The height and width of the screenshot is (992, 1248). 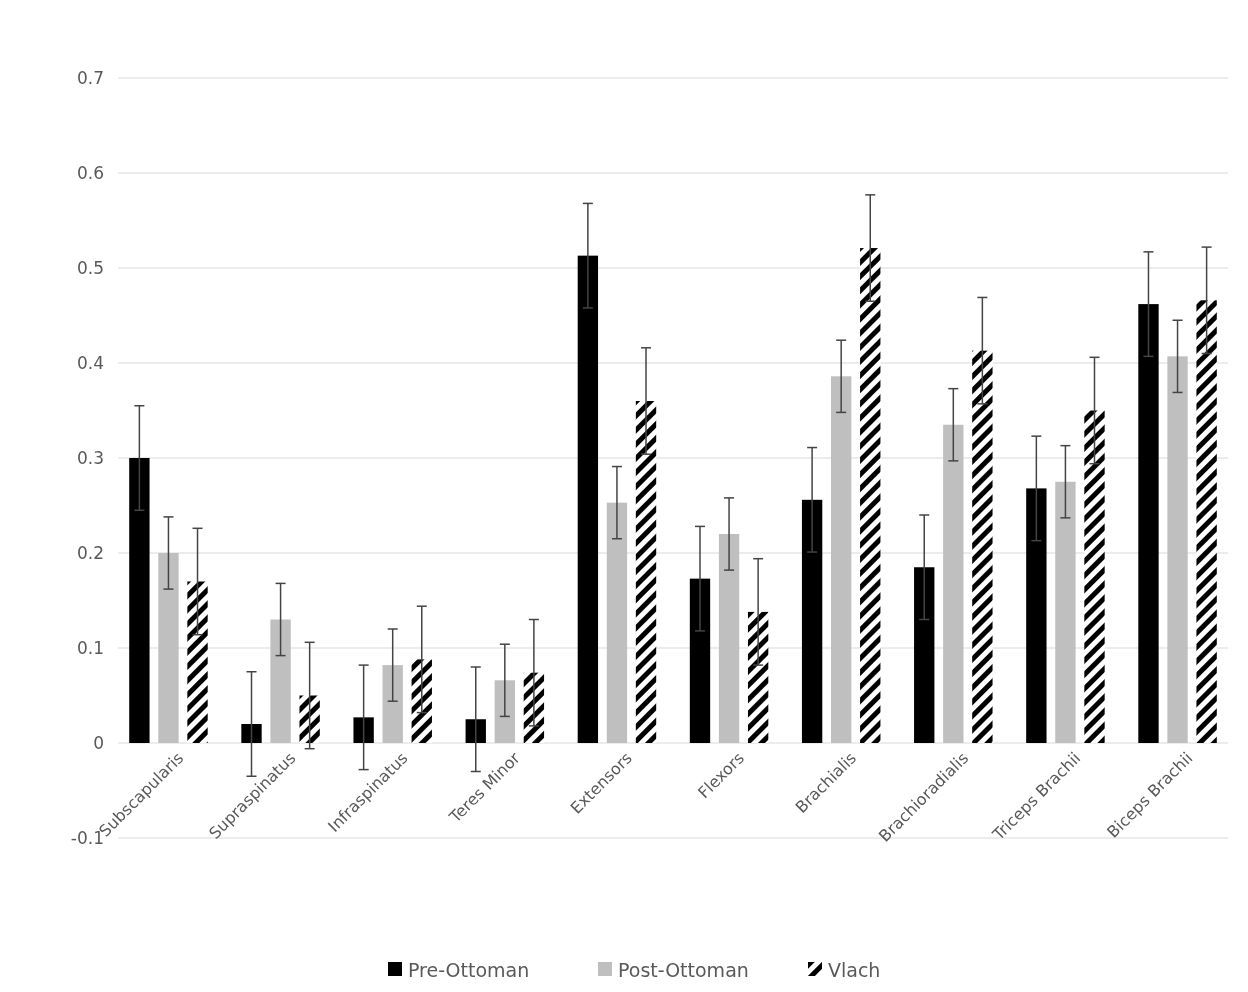 What do you see at coordinates (854, 969) in the screenshot?
I see `legend-label: Vlach` at bounding box center [854, 969].